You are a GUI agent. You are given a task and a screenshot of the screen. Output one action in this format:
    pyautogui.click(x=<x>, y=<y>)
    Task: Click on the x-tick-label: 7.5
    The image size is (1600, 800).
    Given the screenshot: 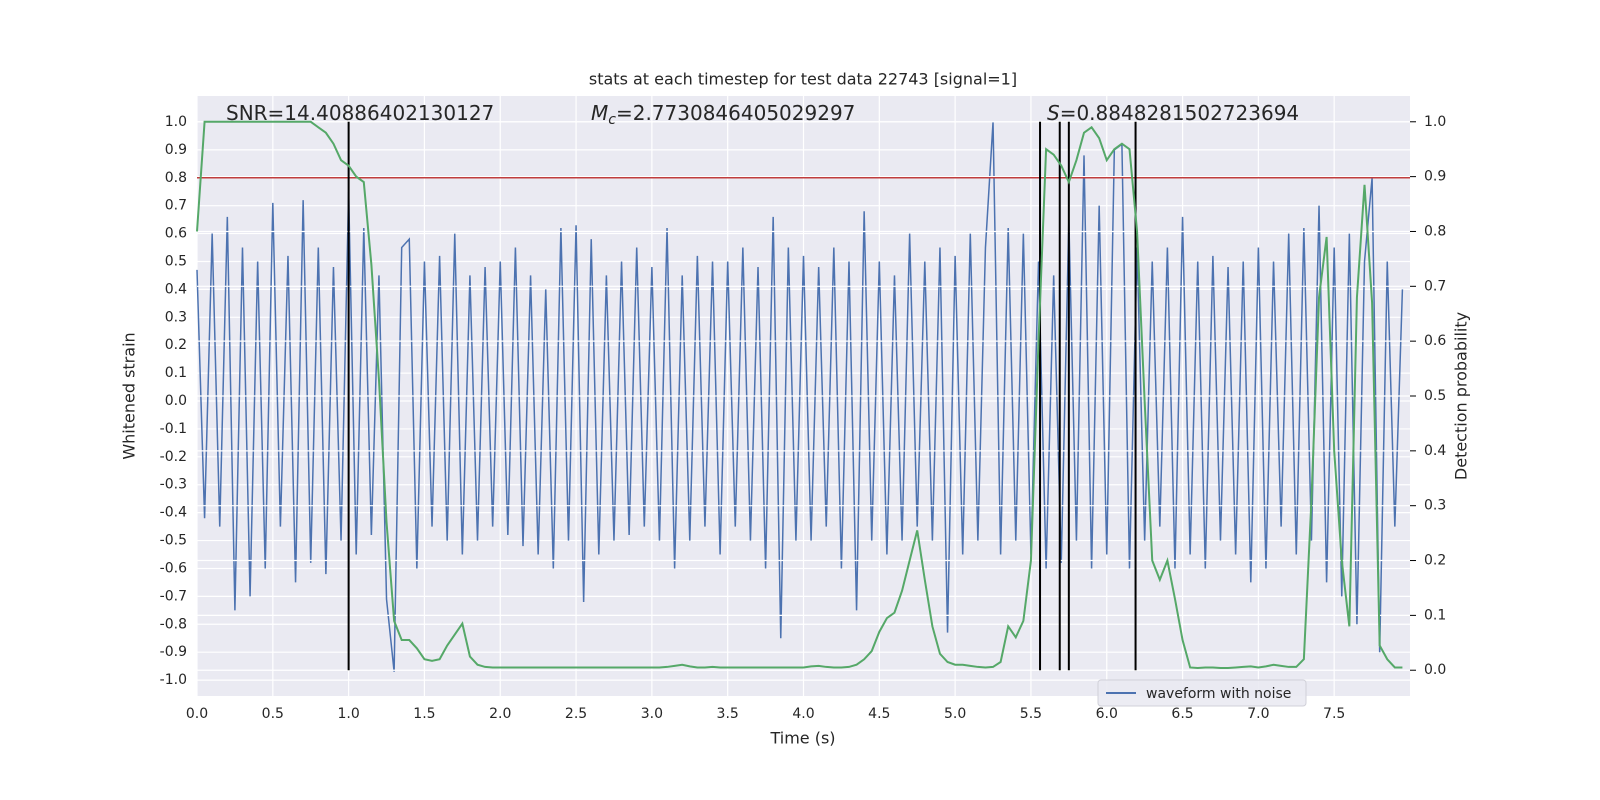 What is the action you would take?
    pyautogui.click(x=1334, y=714)
    